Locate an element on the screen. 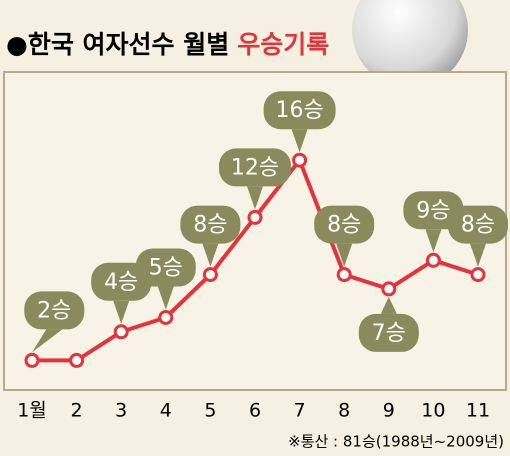 The height and width of the screenshot is (456, 510). x-tick-label: 2 is located at coordinates (77, 411).